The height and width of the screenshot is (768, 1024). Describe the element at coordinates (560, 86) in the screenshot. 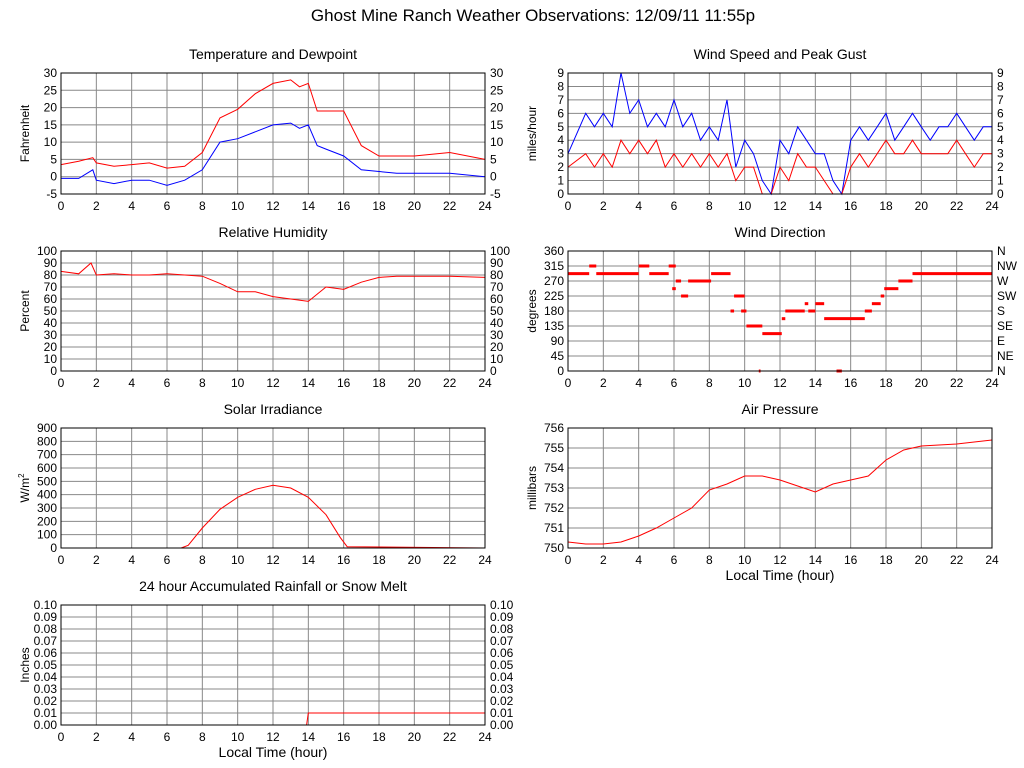

I see `y-tick-label: 8` at that location.